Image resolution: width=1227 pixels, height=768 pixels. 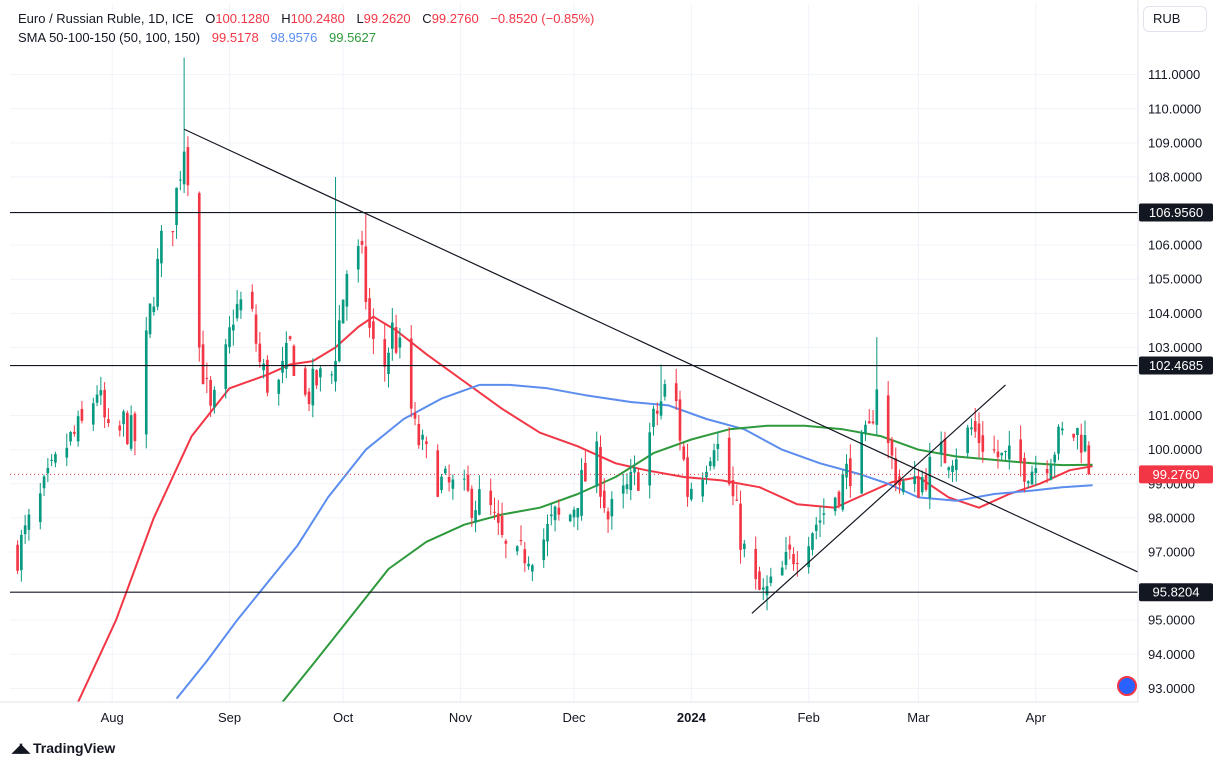 I want to click on x-tick-label: 2024, so click(x=692, y=717).